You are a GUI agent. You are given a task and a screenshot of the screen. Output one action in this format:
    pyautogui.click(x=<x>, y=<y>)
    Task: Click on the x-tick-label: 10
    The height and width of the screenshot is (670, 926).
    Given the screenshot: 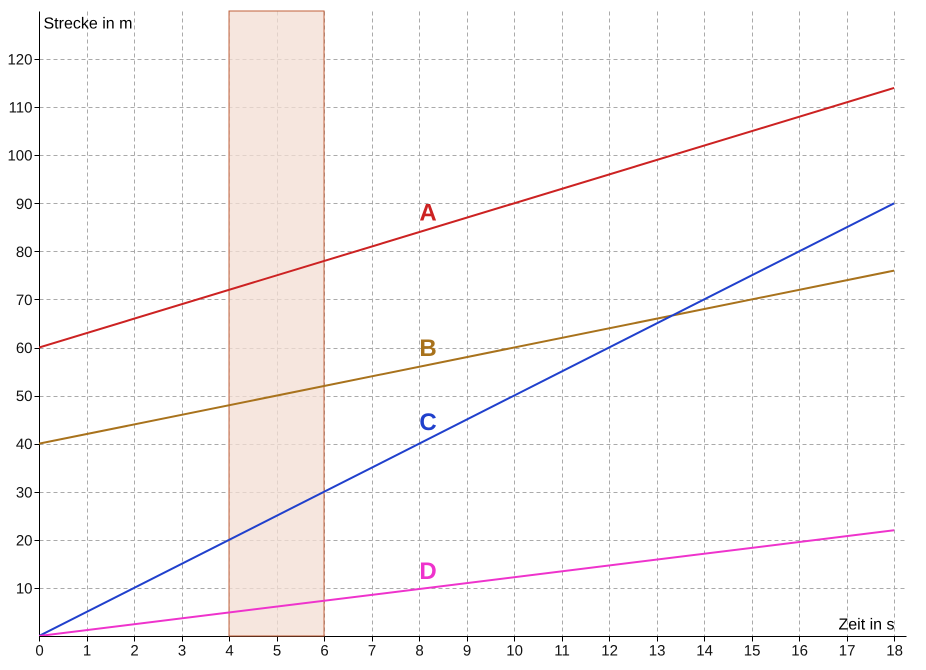 What is the action you would take?
    pyautogui.click(x=514, y=651)
    